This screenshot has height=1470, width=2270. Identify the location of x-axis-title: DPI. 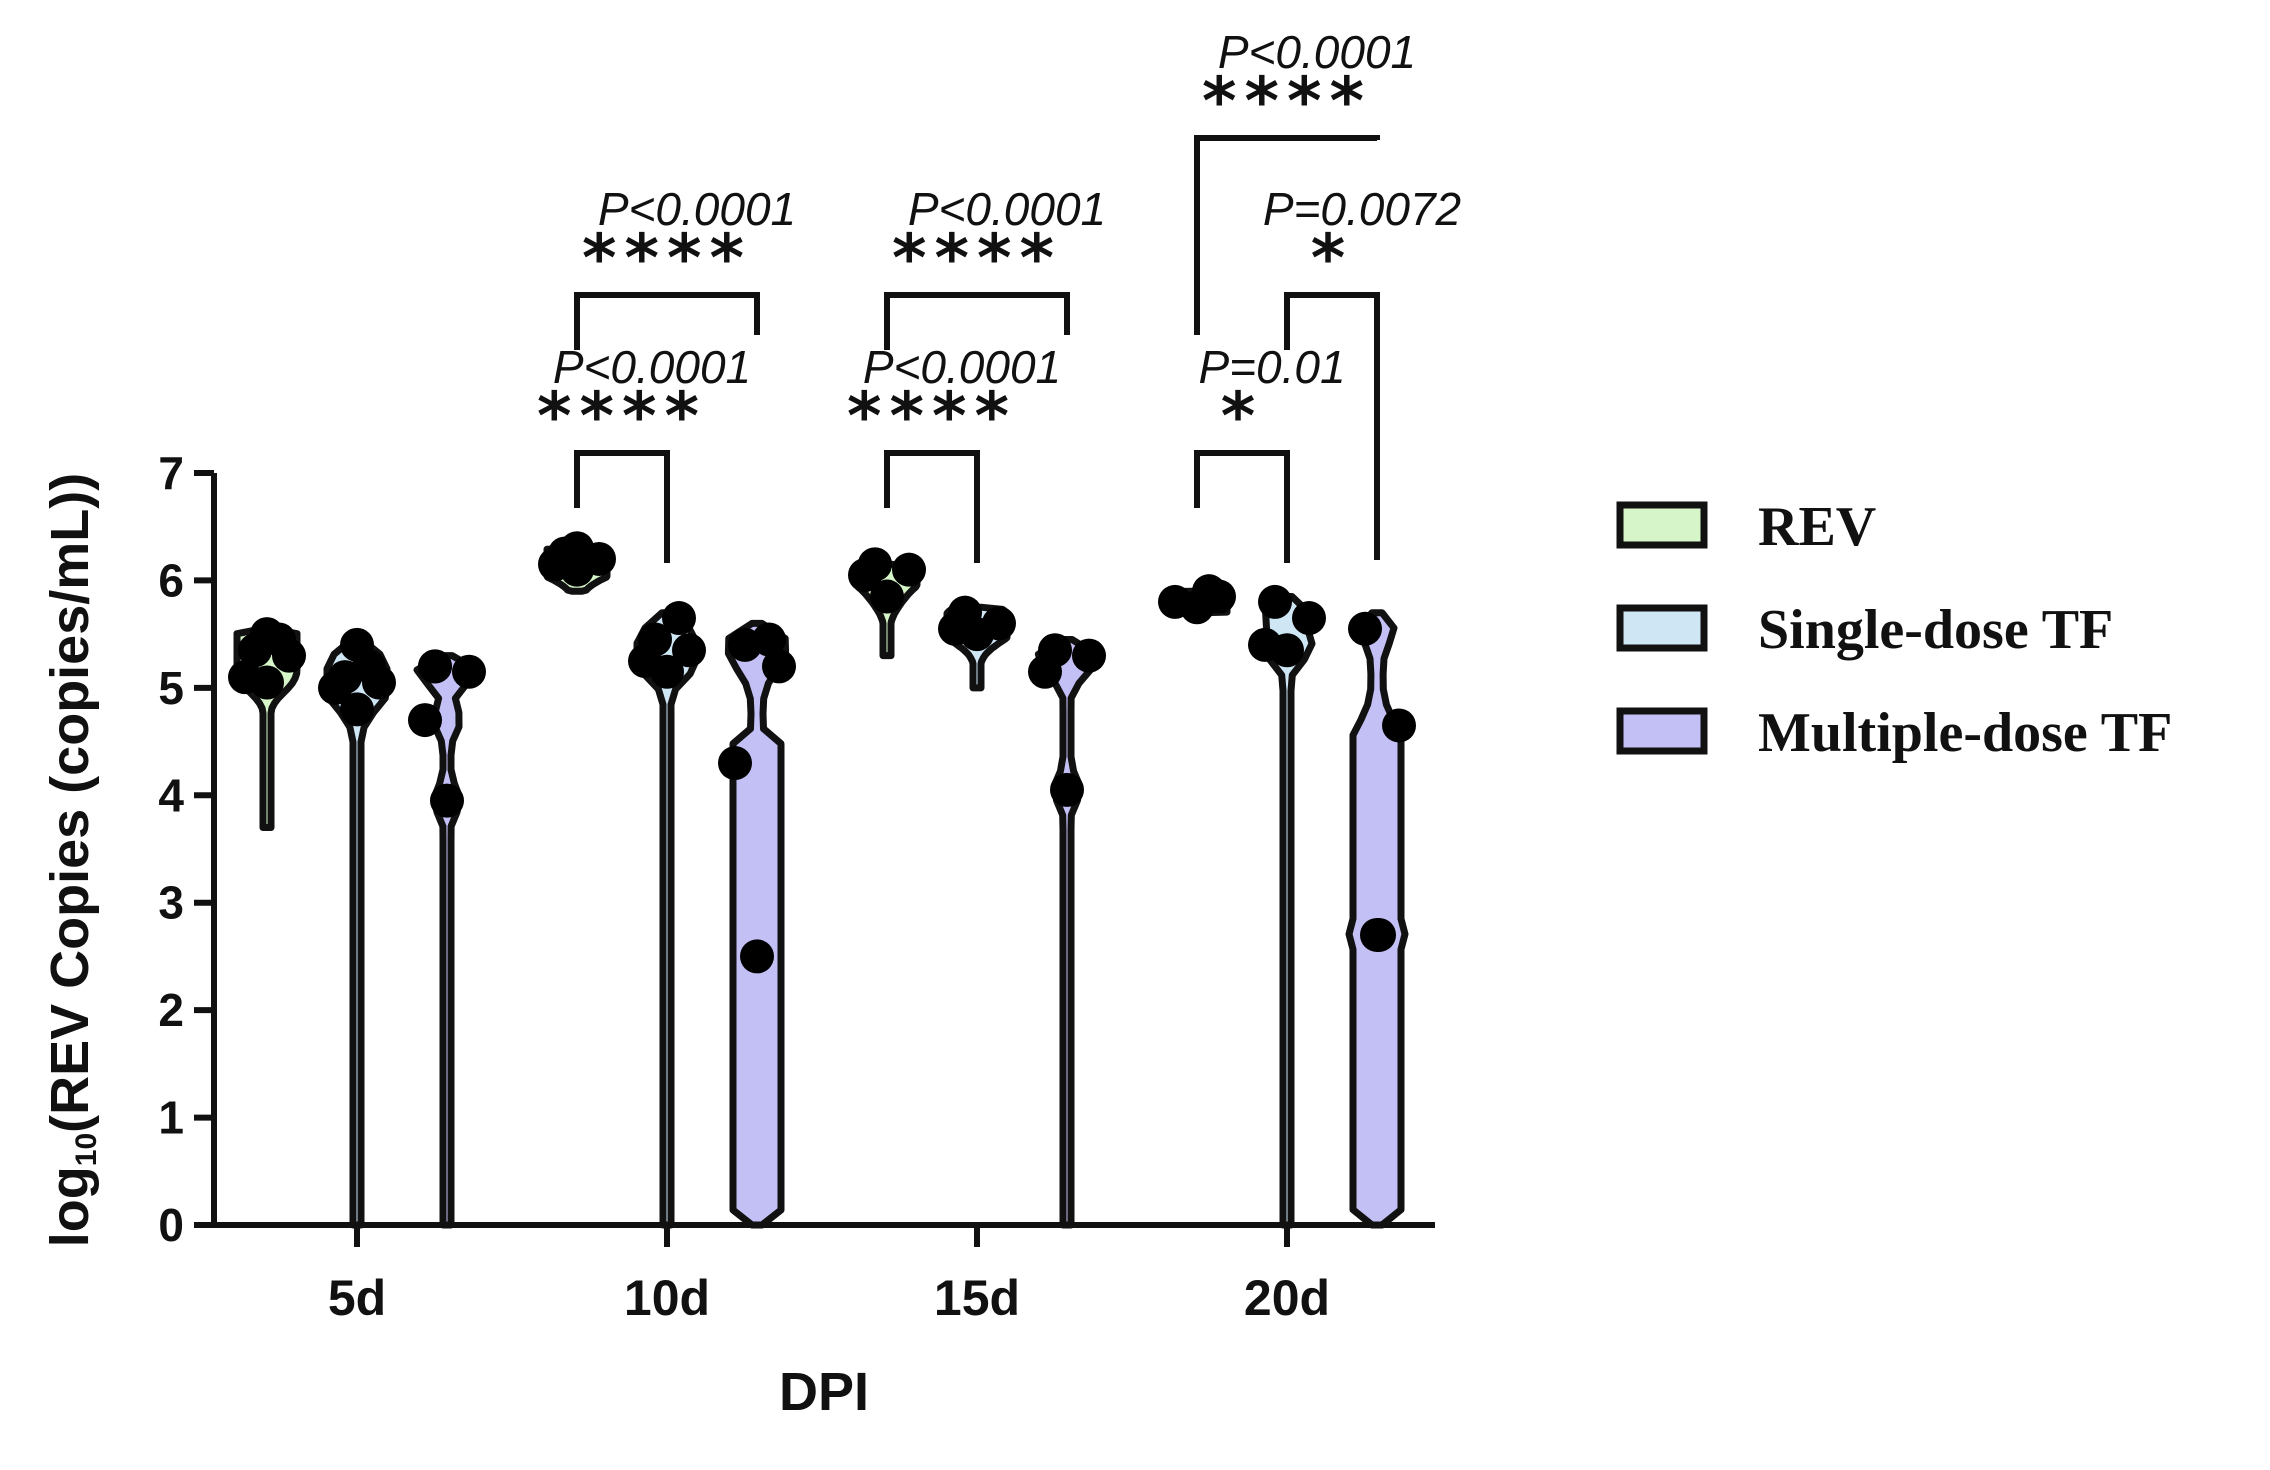
(824, 1392).